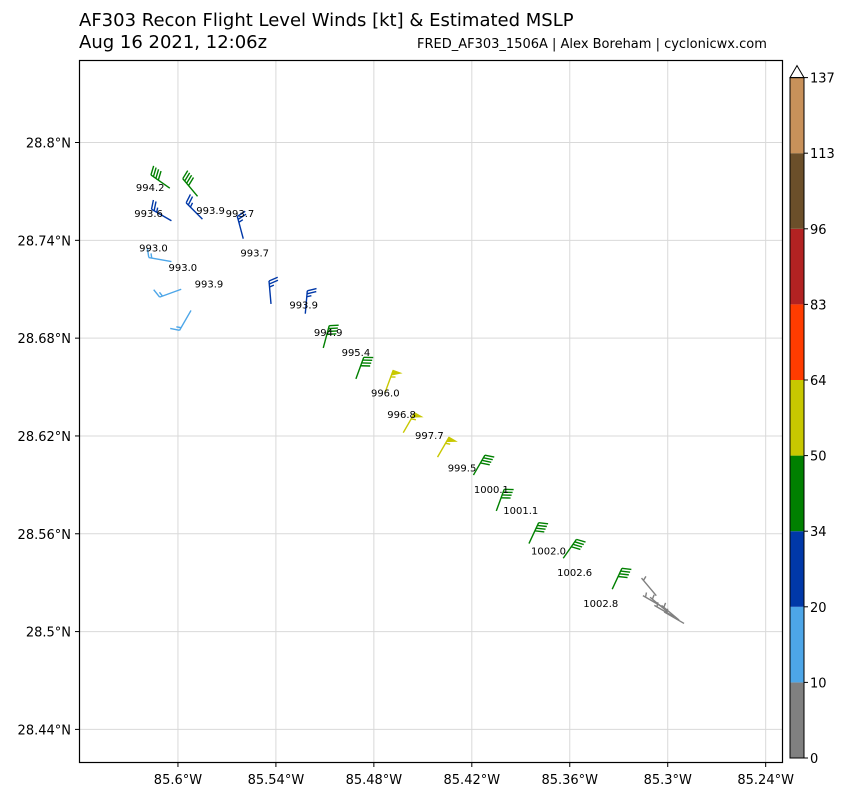 Image resolution: width=857 pixels, height=800 pixels. What do you see at coordinates (818, 608) in the screenshot?
I see `colorbar-label: 20` at bounding box center [818, 608].